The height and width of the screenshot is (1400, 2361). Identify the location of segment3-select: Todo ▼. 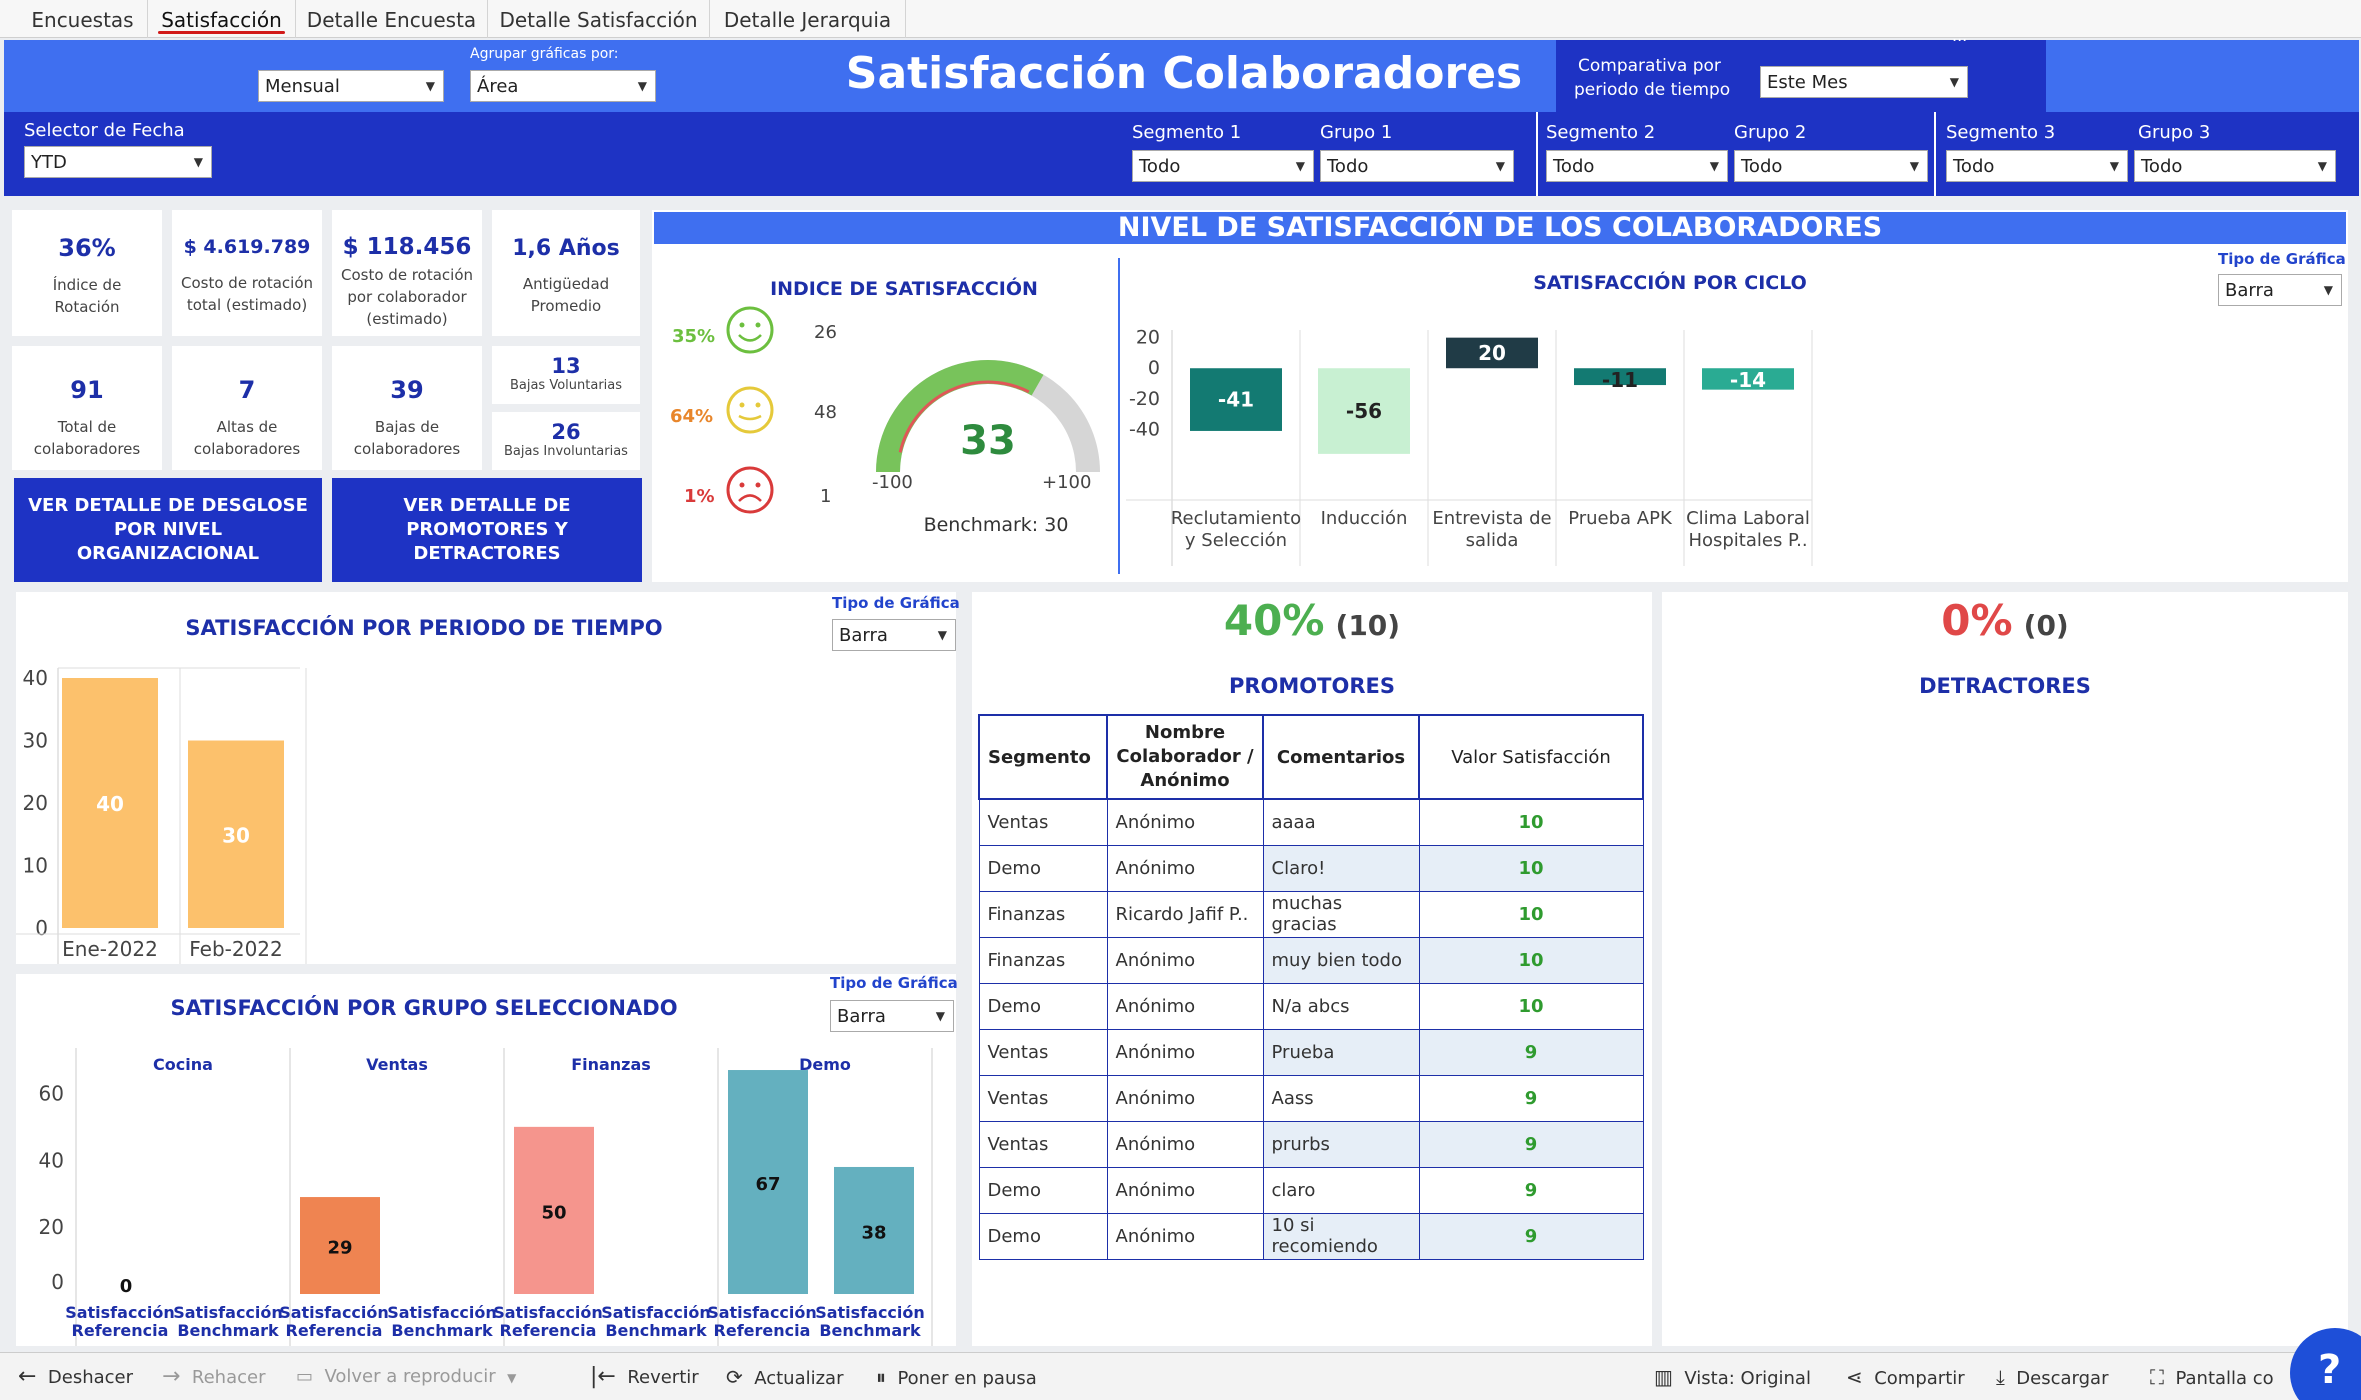
(2037, 166).